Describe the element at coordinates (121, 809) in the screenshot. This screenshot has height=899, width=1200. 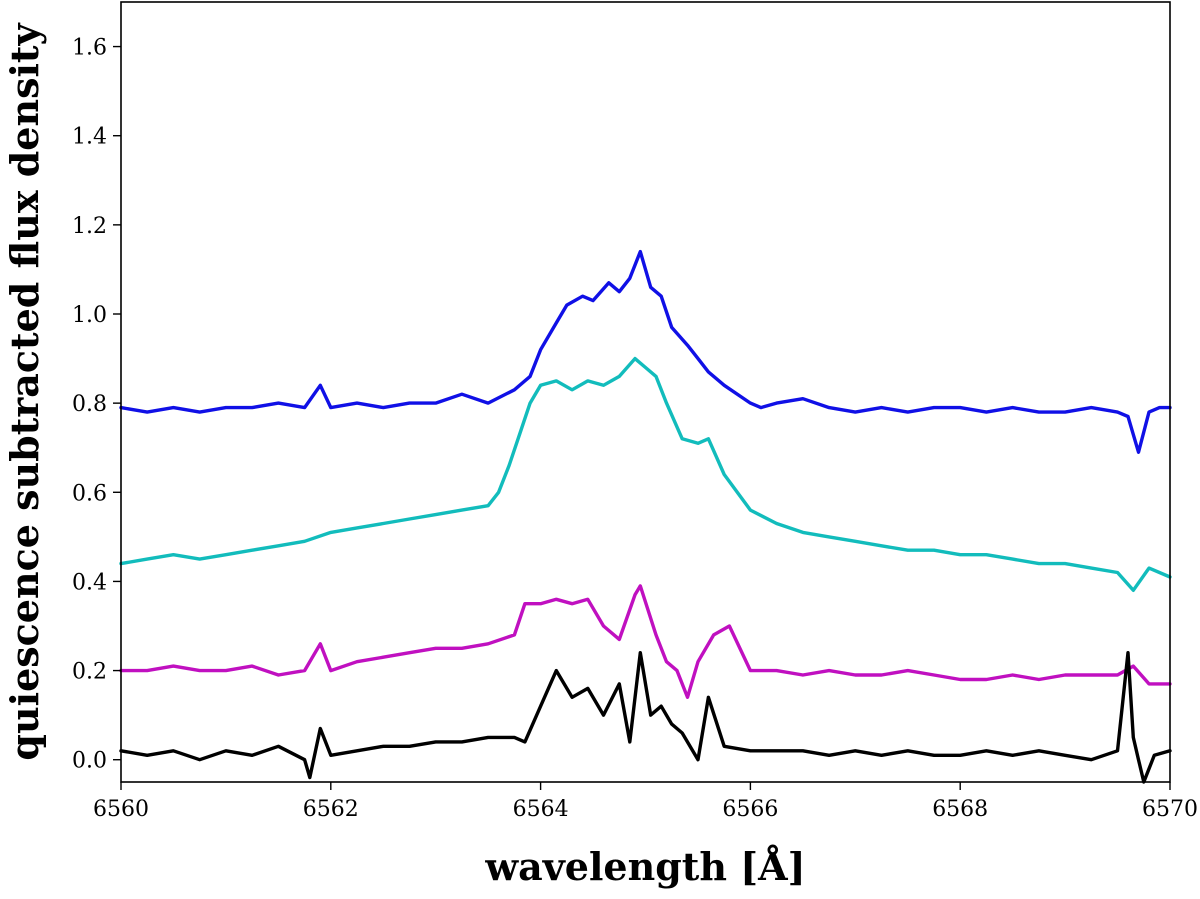
I see `x-tick-label: 6560` at that location.